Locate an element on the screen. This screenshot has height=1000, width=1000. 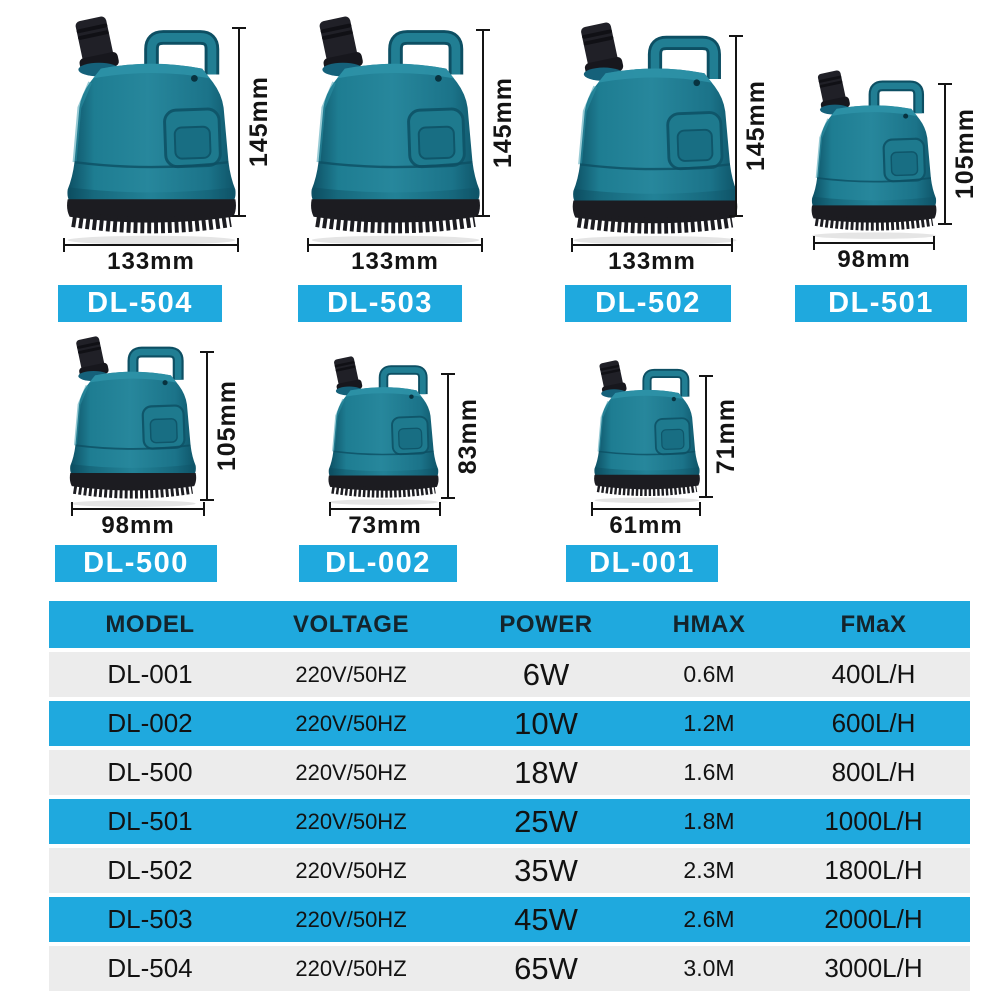
model-label: DL-502 is located at coordinates (648, 303).